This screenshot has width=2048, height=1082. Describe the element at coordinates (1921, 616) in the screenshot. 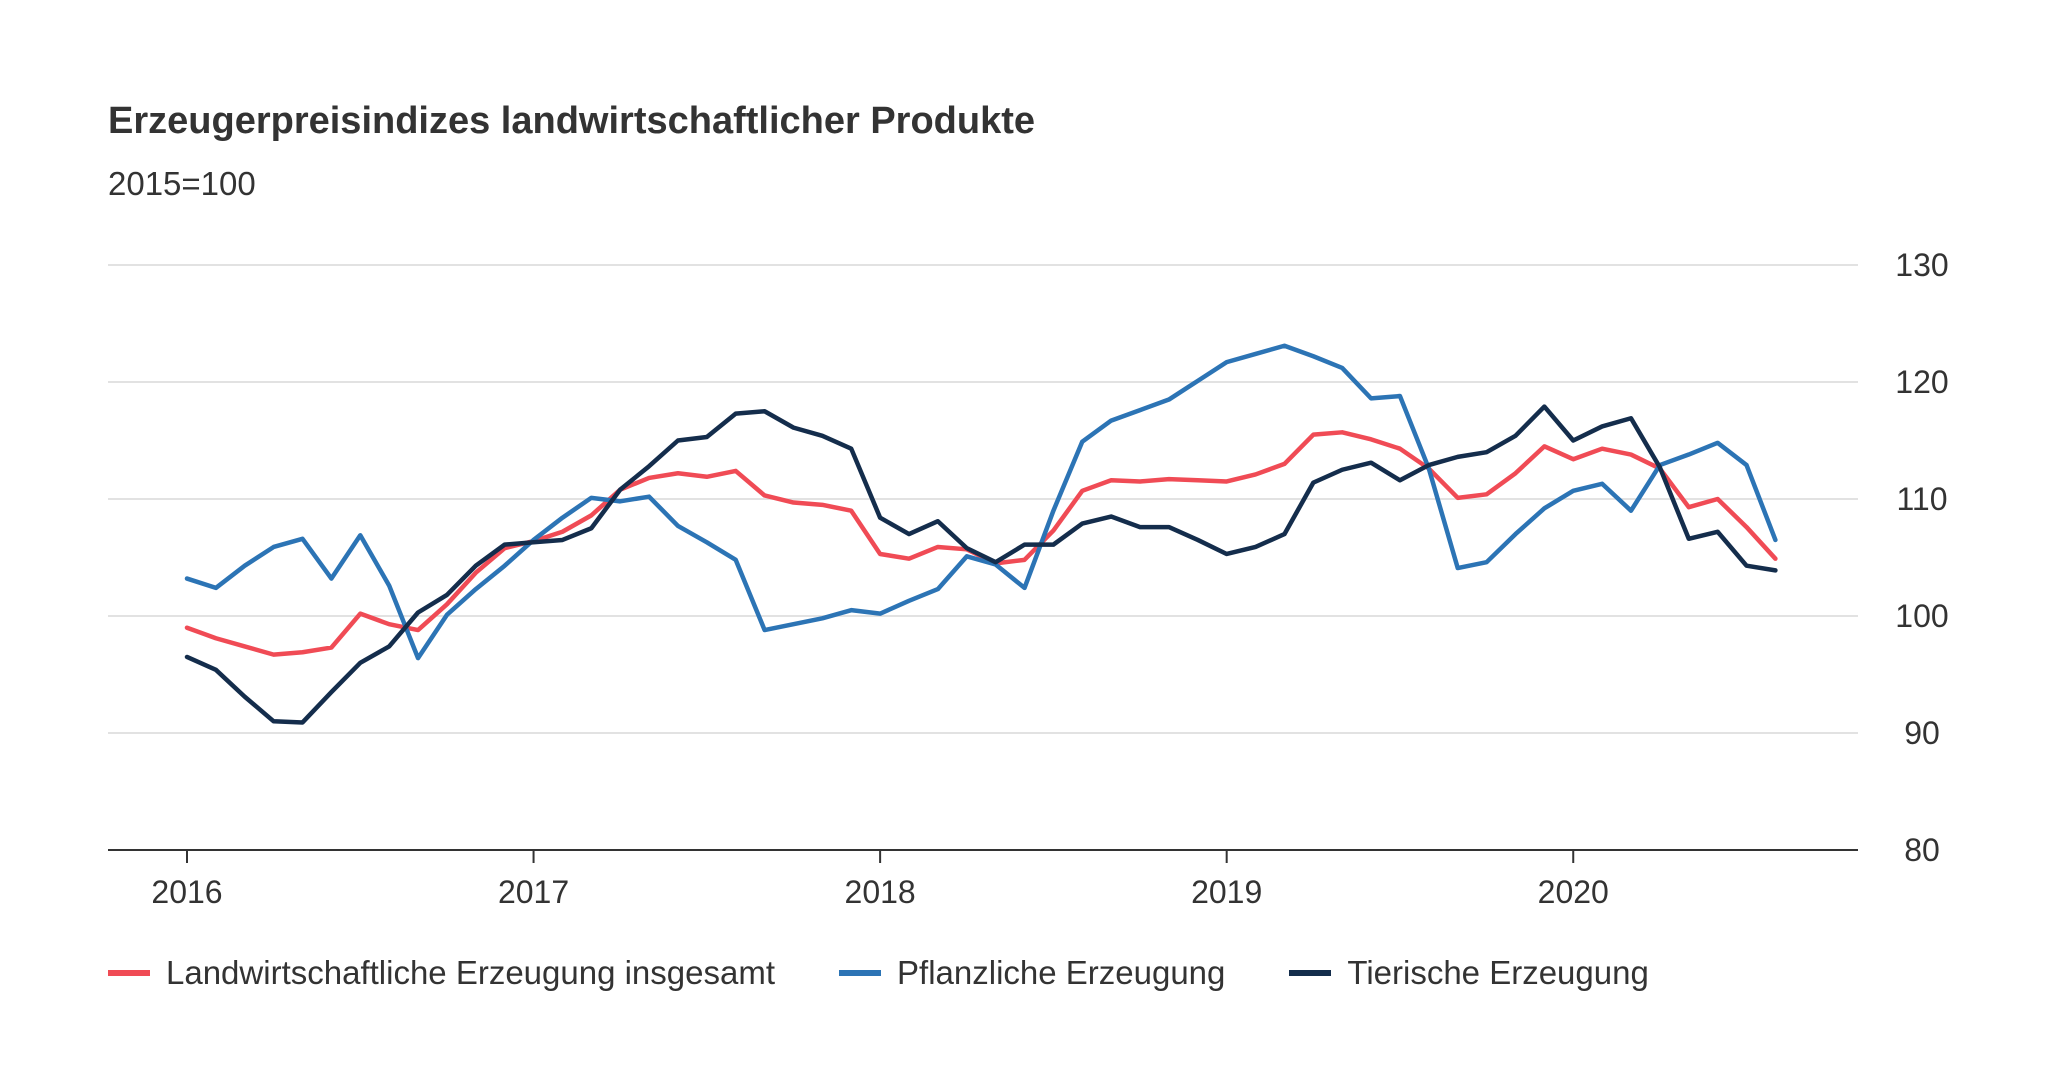

I see `y-tick-label-100: 100` at that location.